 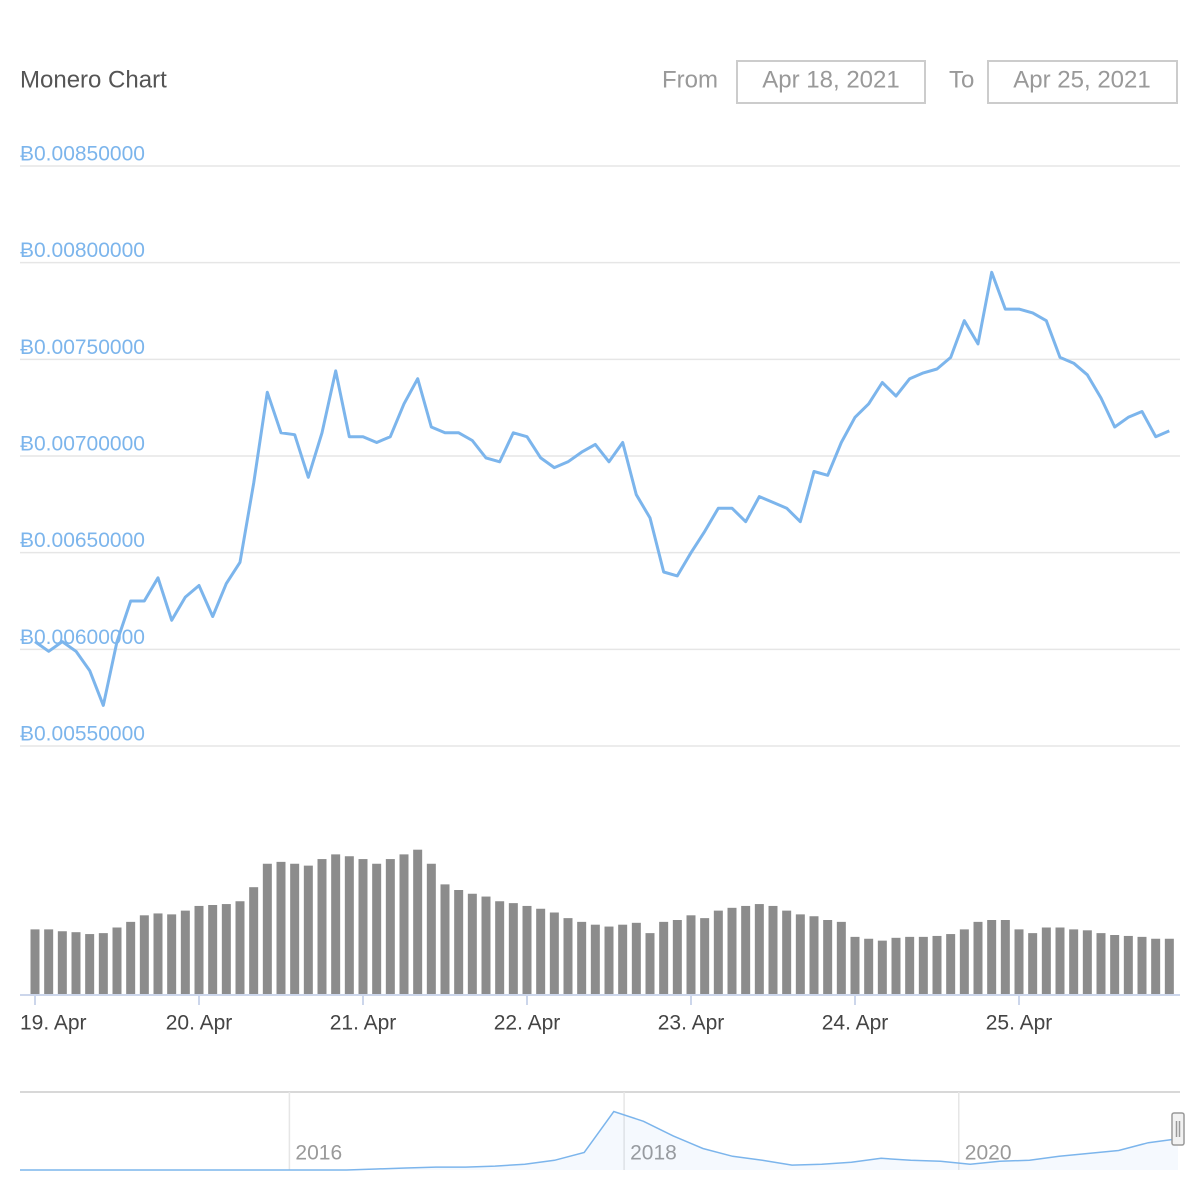 I want to click on x-tick-label: 23. Apr, so click(x=691, y=1023).